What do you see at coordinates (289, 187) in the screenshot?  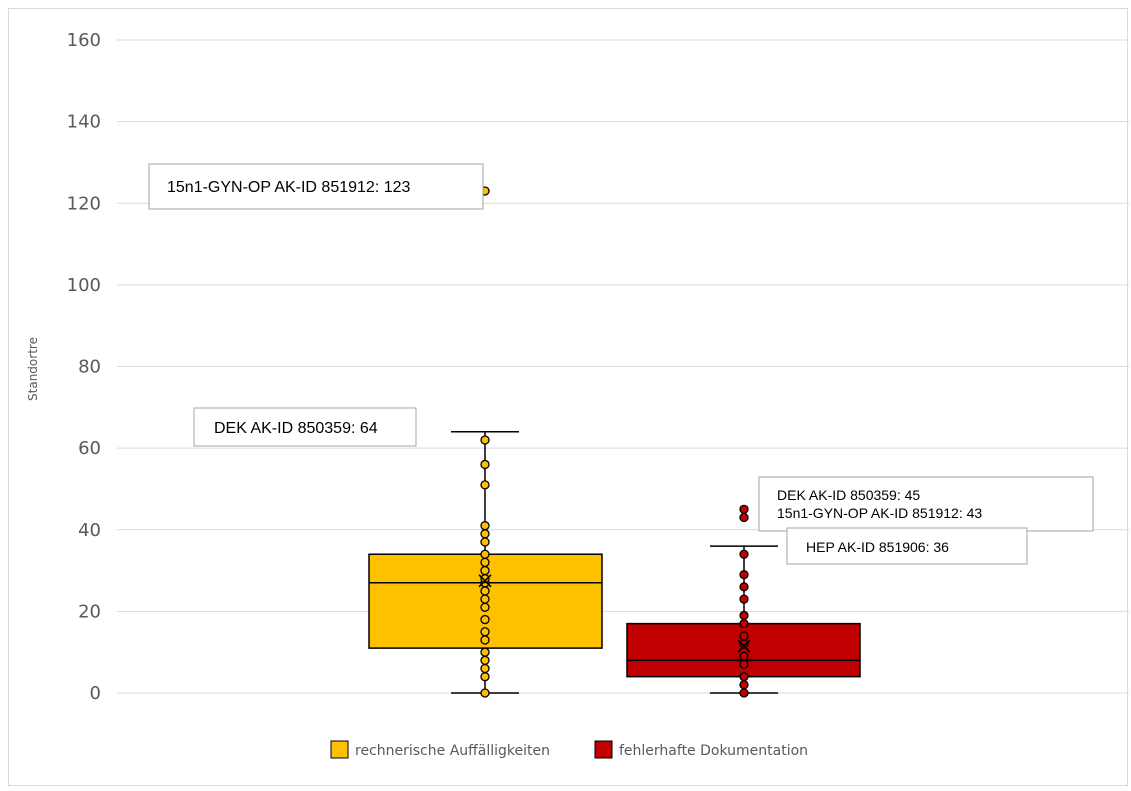 I see `callout-label: 15n1-GYN-OP AK-ID 851912: 123` at bounding box center [289, 187].